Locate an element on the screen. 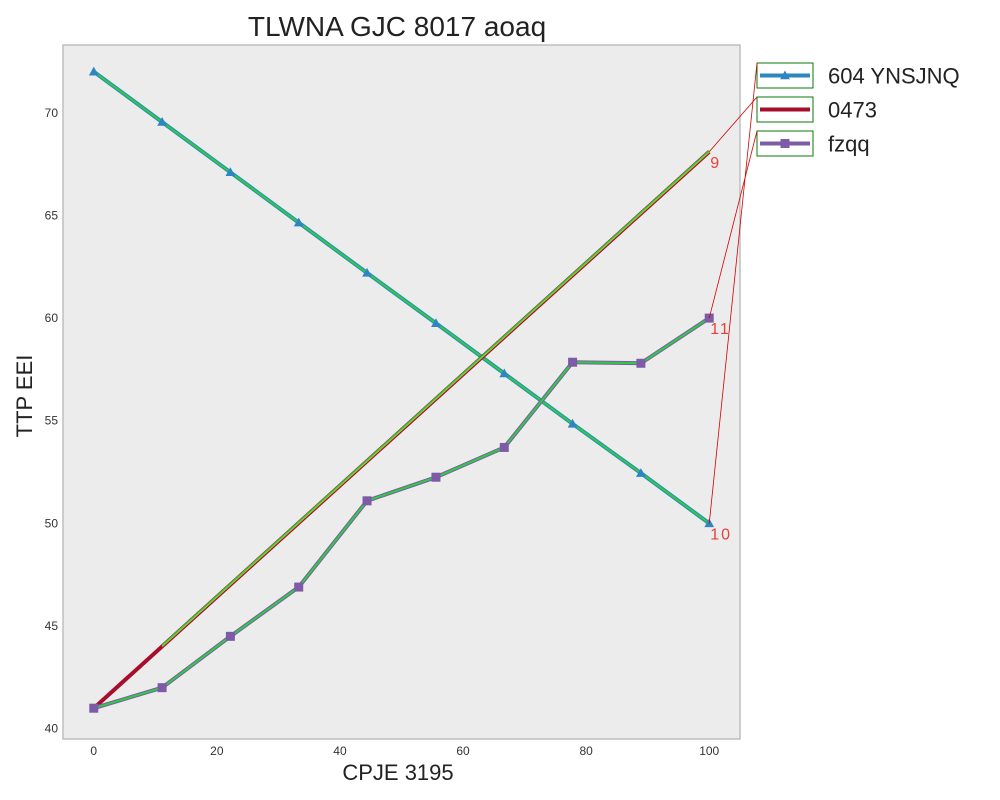  x-tick-label: 20 is located at coordinates (217, 751).